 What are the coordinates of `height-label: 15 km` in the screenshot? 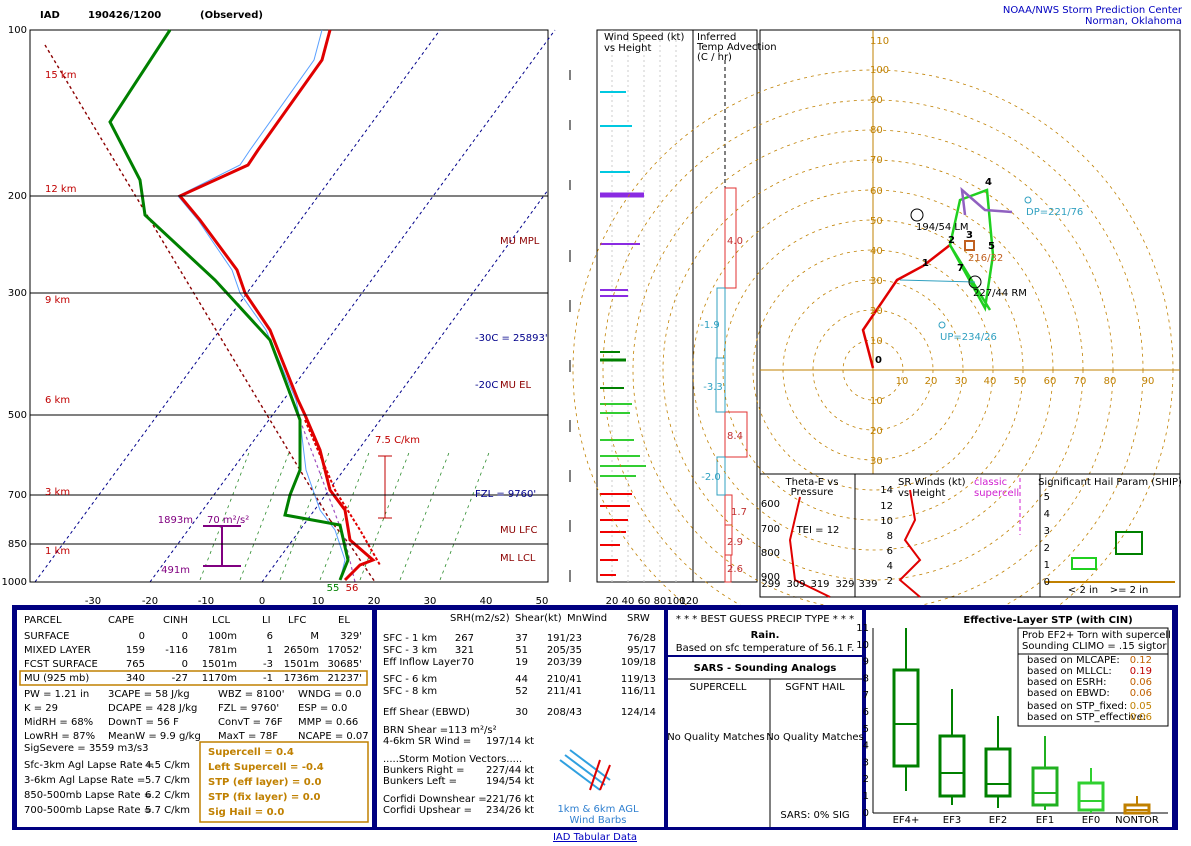 It's located at (60, 75).